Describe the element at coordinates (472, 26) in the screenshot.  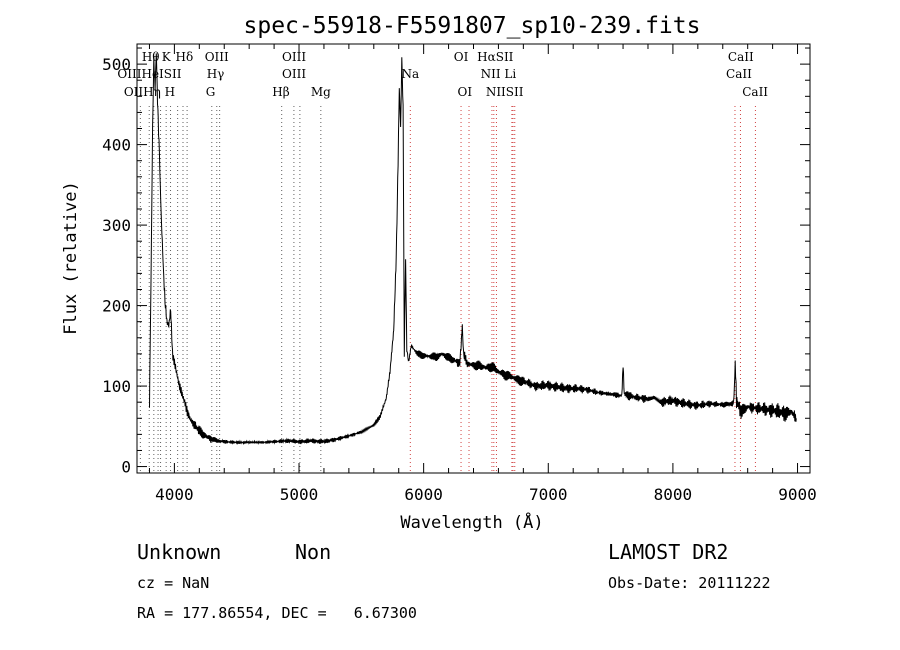
I see `chart-title: spec-55918-F5591807_sp10-239.fits` at that location.